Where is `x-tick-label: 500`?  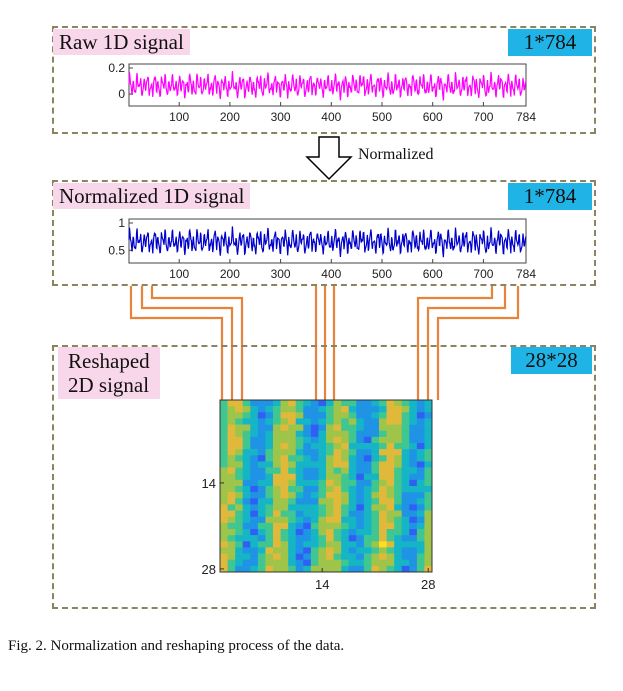
x-tick-label: 500 is located at coordinates (382, 274).